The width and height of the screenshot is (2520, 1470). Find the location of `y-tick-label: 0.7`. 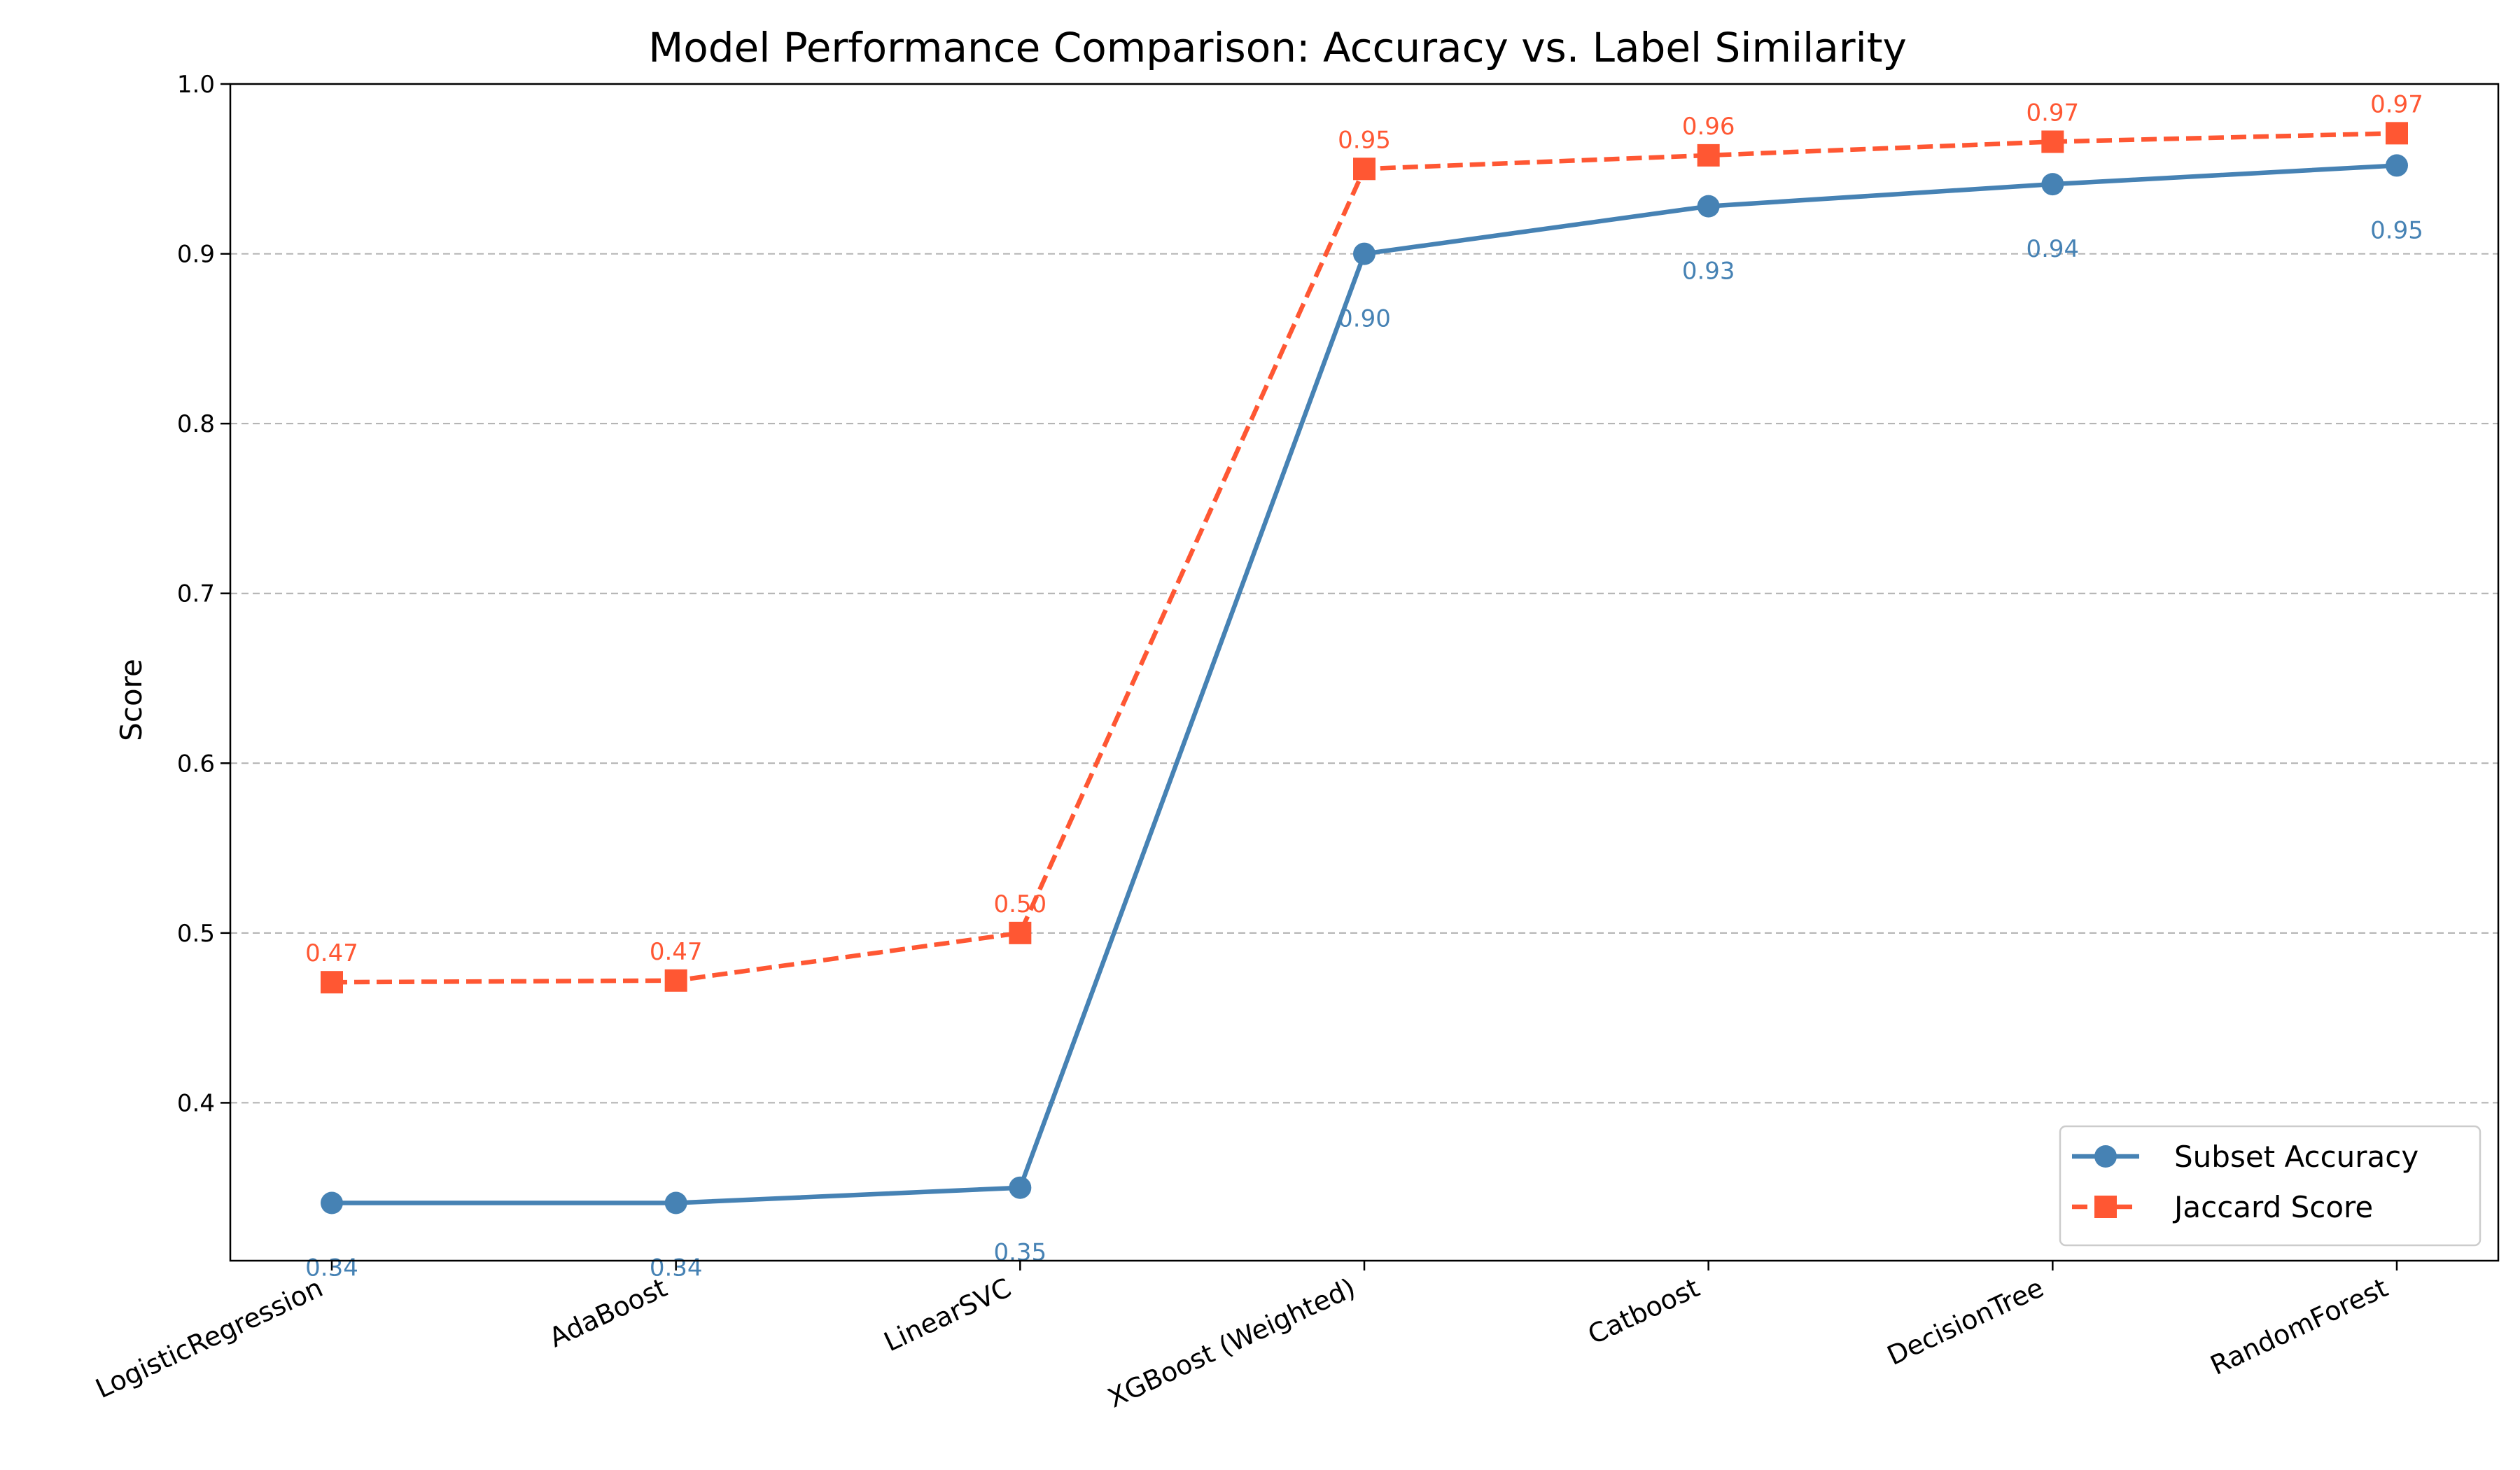

y-tick-label: 0.7 is located at coordinates (196, 594).